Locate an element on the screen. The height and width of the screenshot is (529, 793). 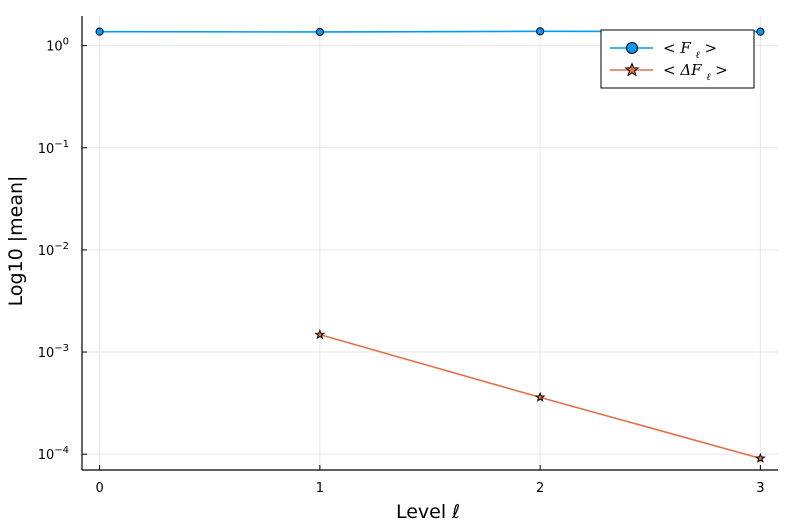
legend-label: < F ℓ > is located at coordinates (690, 50).